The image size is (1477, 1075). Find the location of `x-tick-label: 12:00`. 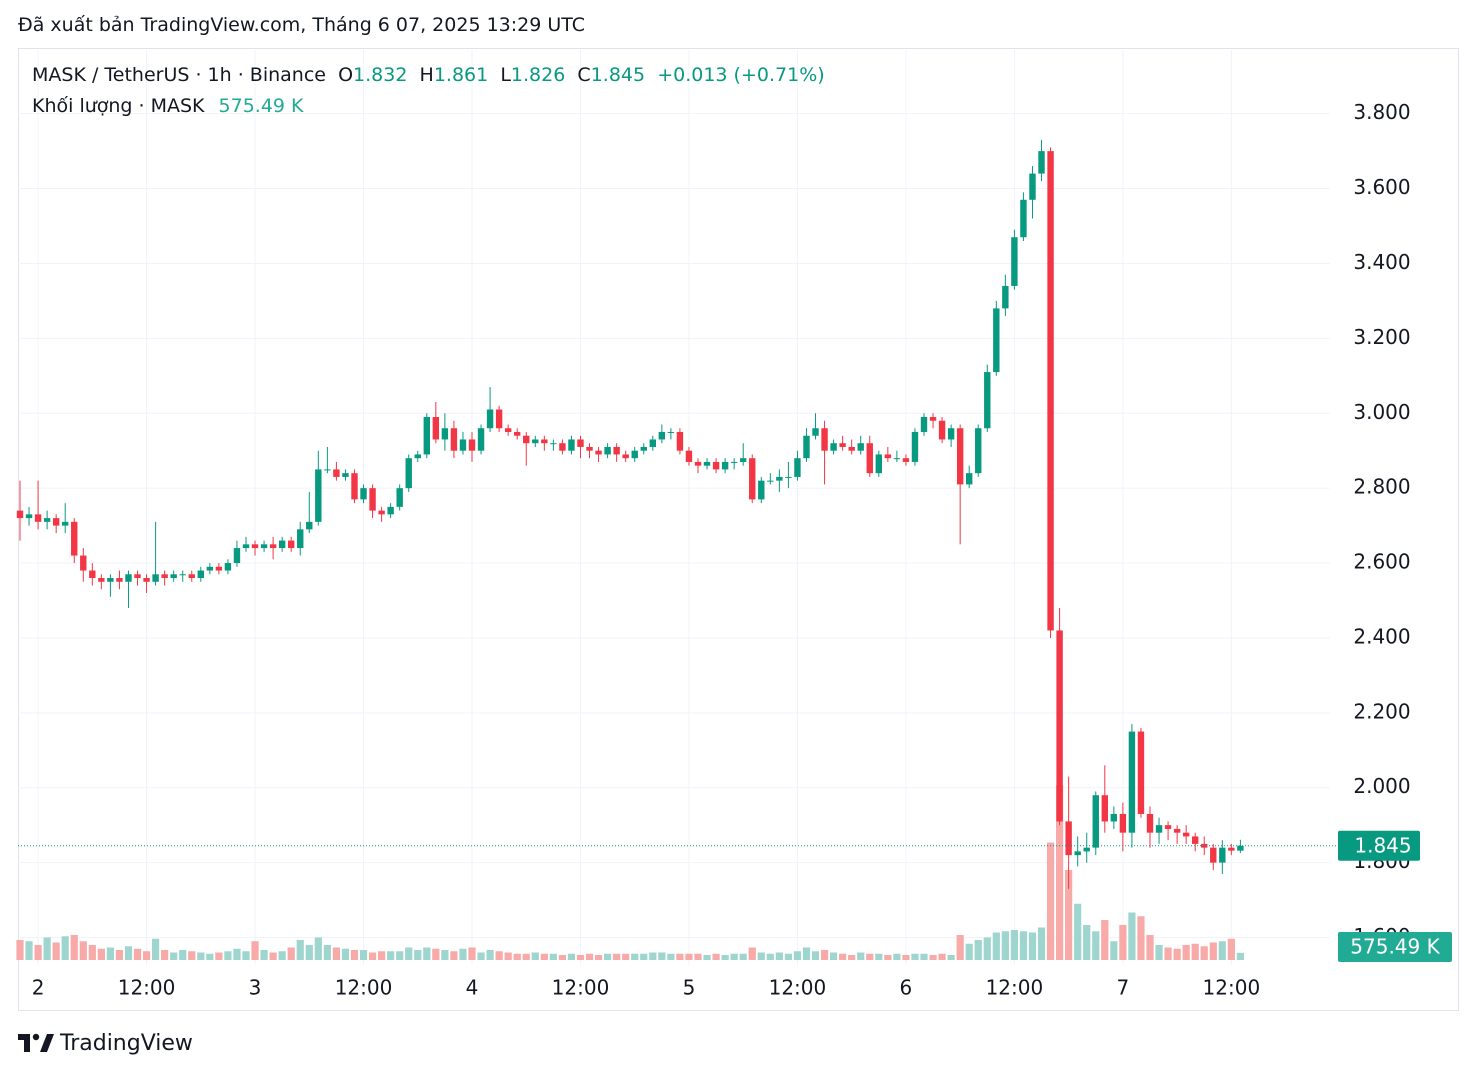

x-tick-label: 12:00 is located at coordinates (798, 988).